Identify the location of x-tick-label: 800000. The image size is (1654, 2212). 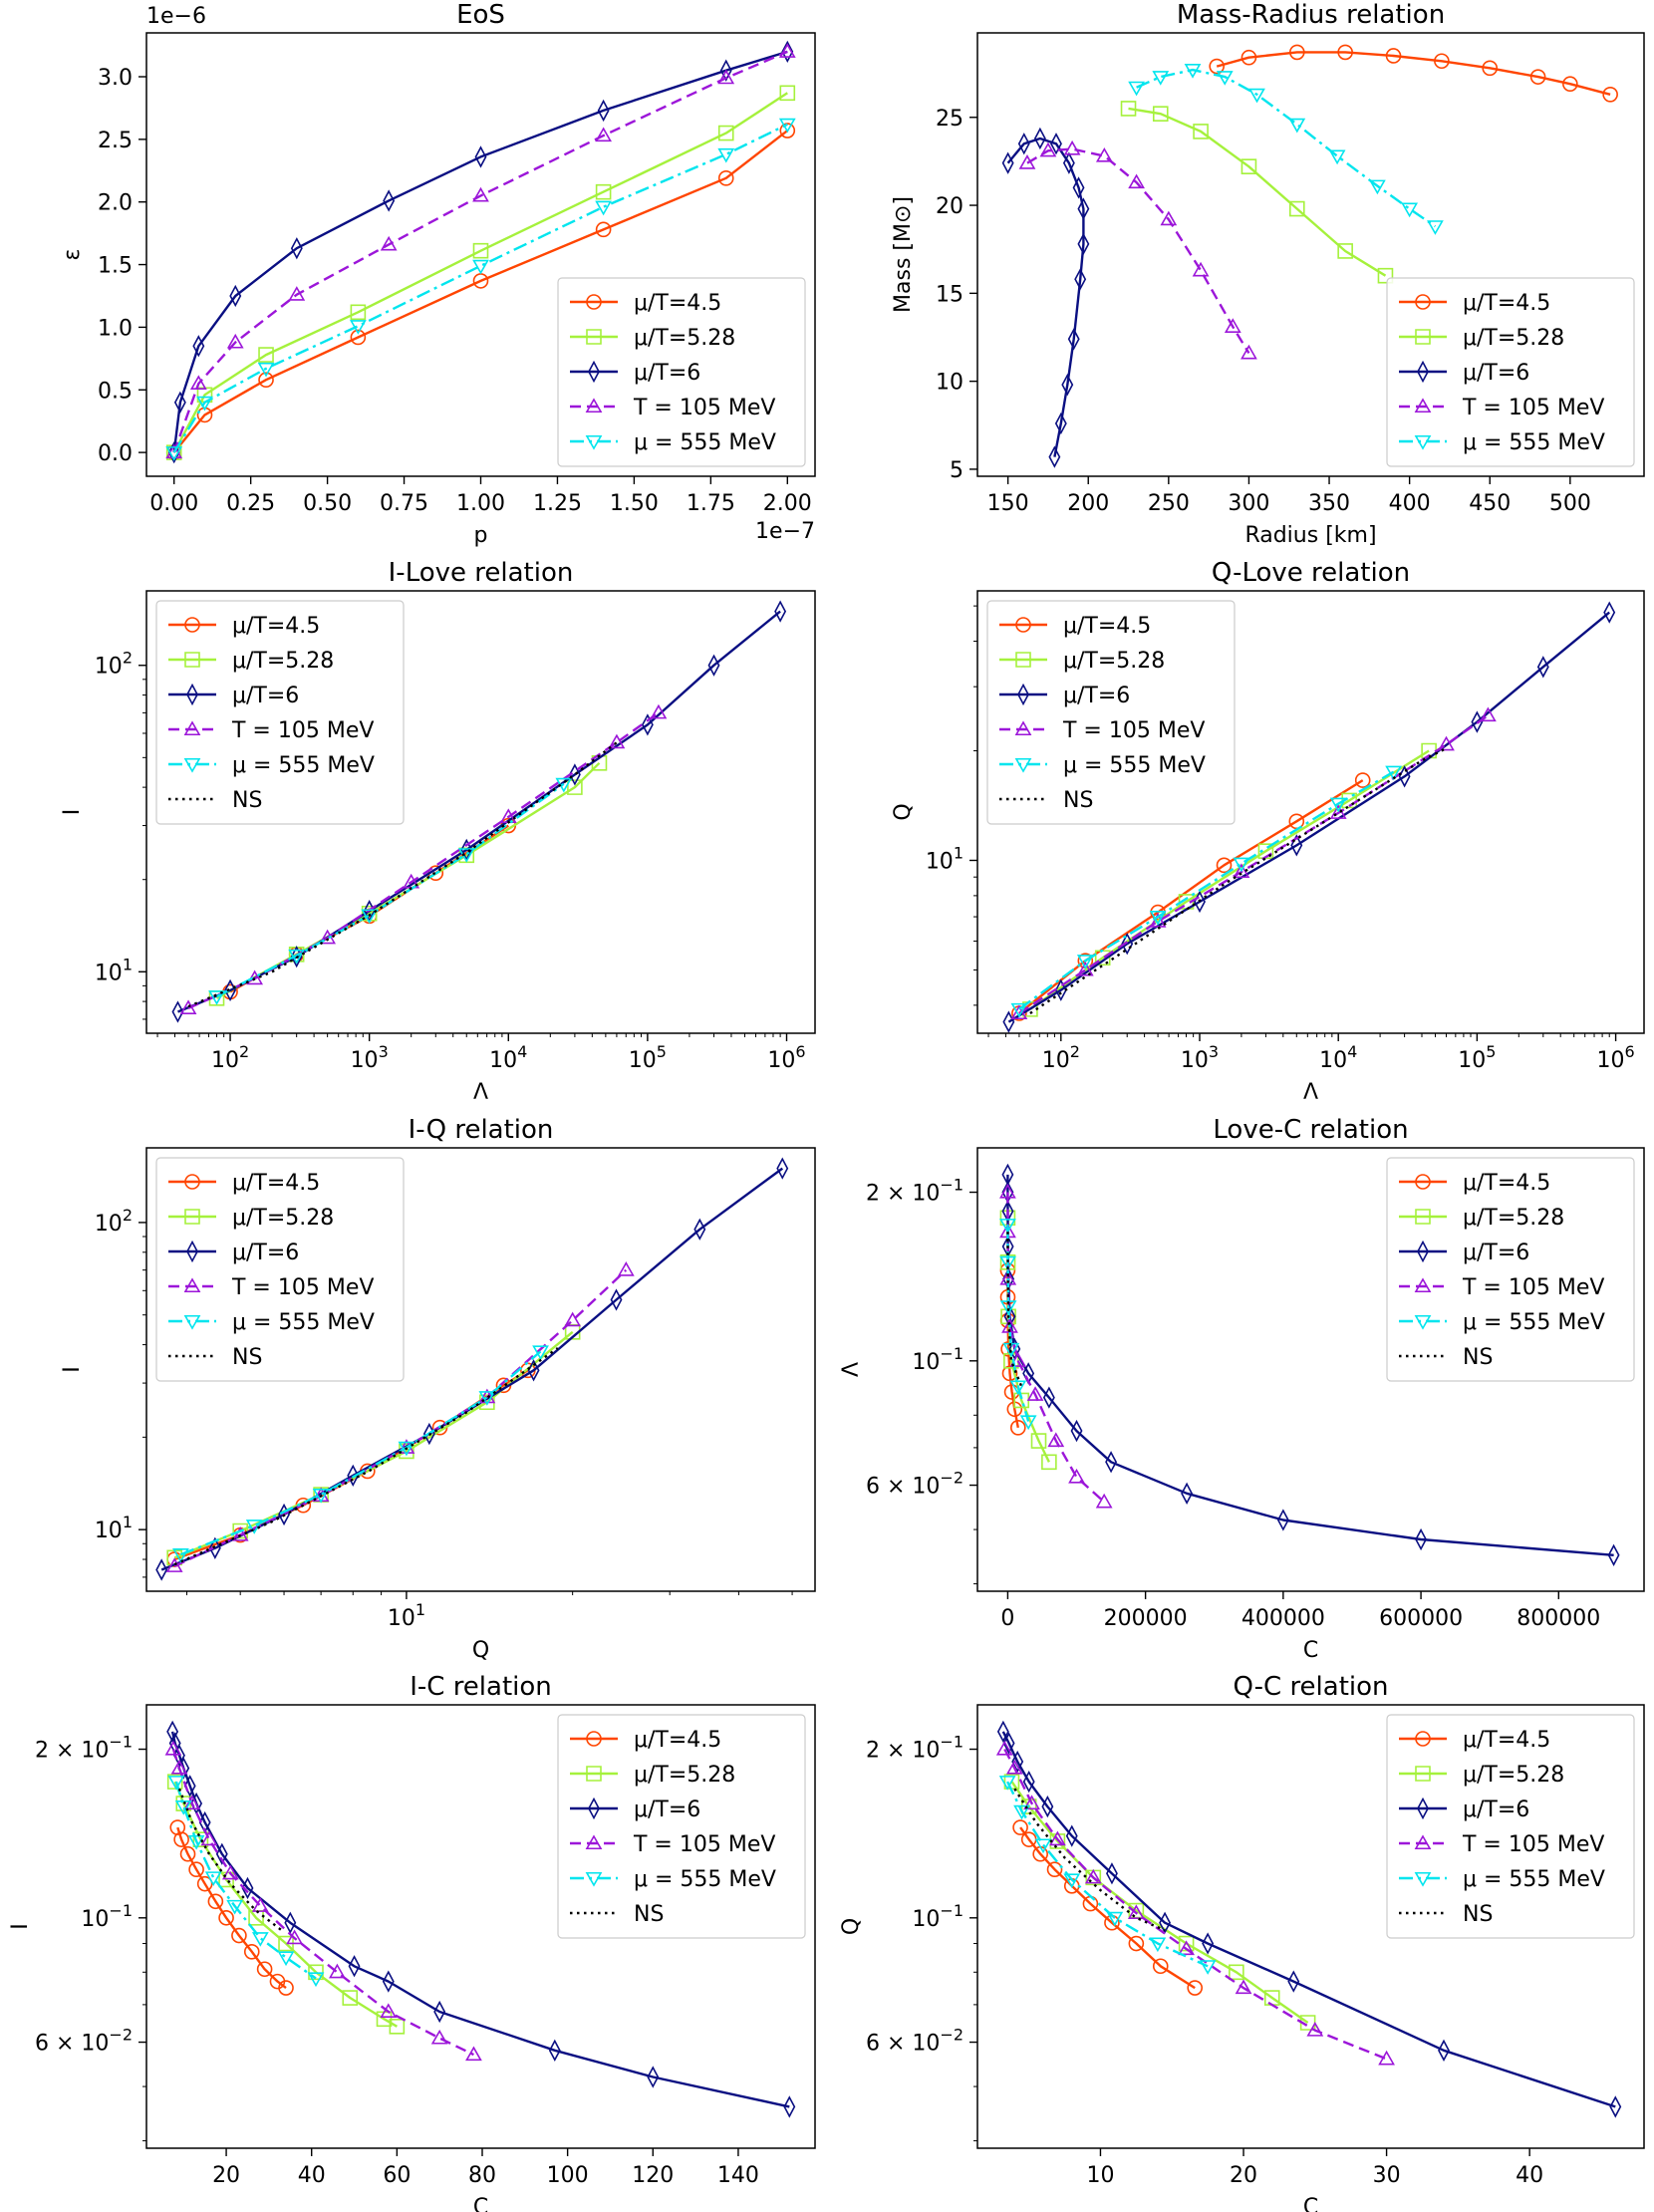
(1558, 1618).